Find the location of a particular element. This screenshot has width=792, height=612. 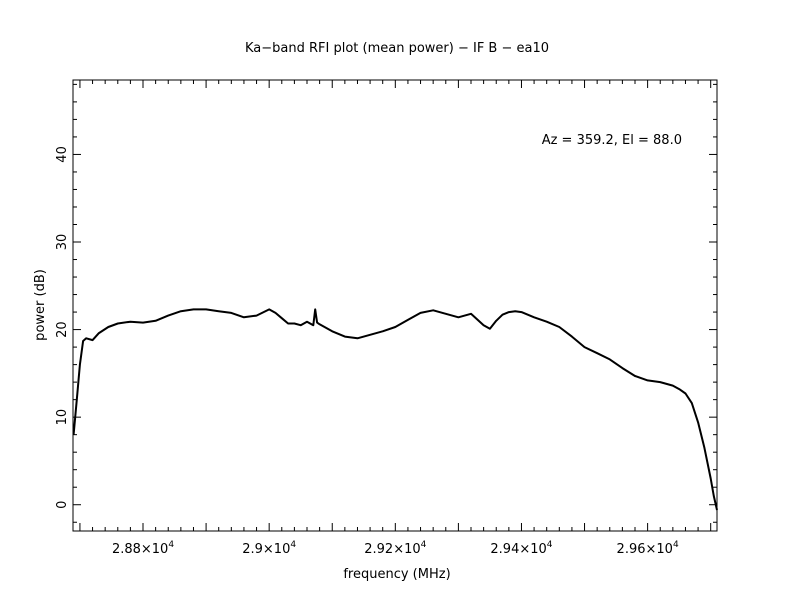

y-tick-labels: 0 10 20 30 40 is located at coordinates (62, 327).